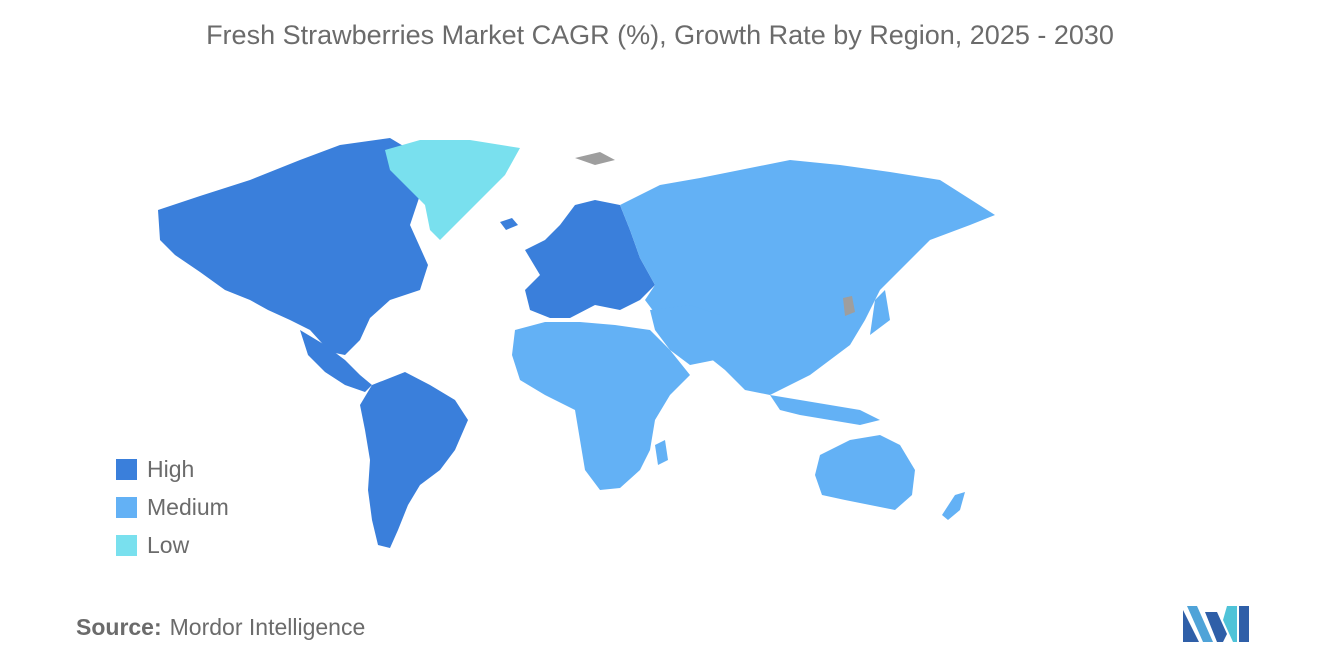  I want to click on source-note: Source: Mordor Intelligence, so click(220, 627).